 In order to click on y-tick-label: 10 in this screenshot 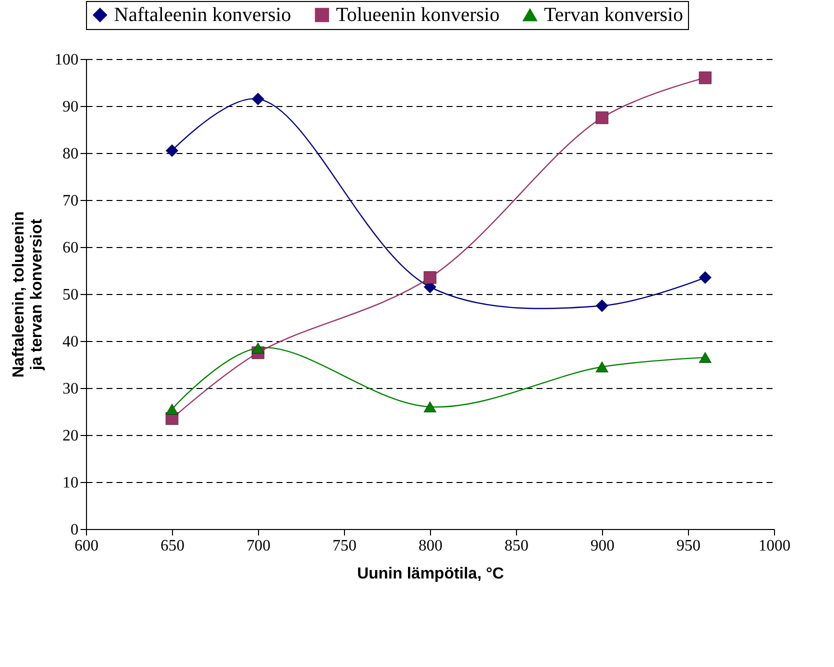, I will do `click(70, 483)`.